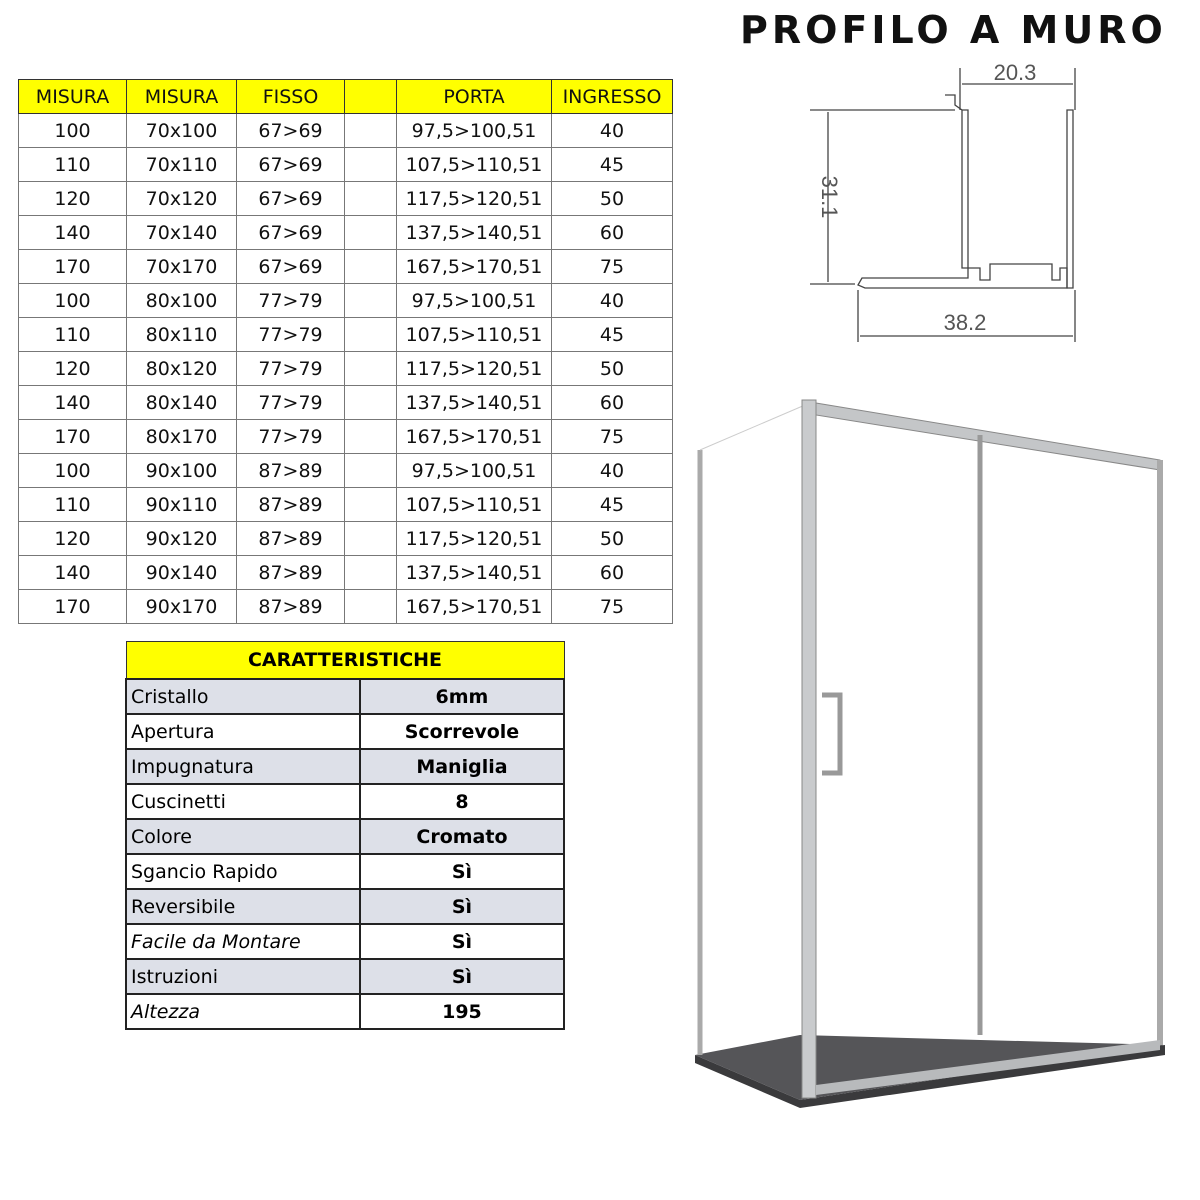  I want to click on table-row: 140 70x140 67>69 137,5>140,51 60, so click(345, 232).